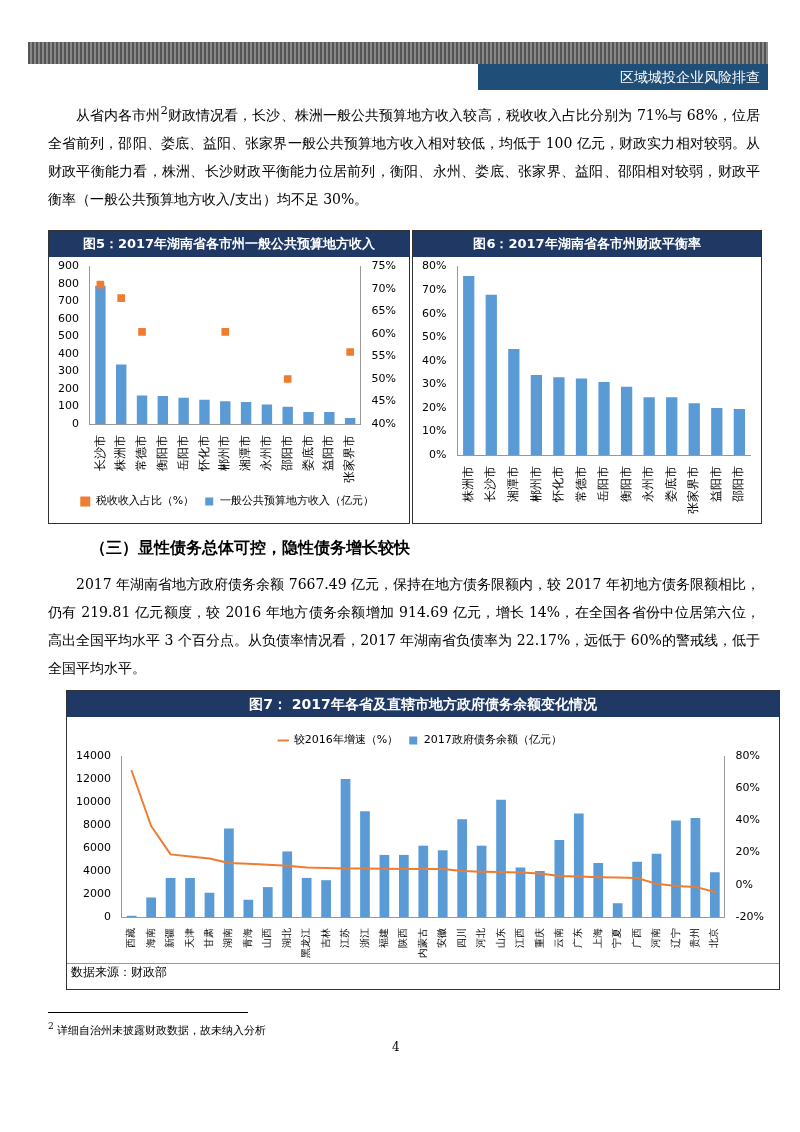 This screenshot has width=800, height=1132. I want to click on y2-tick-label: 75%, so click(383, 266).